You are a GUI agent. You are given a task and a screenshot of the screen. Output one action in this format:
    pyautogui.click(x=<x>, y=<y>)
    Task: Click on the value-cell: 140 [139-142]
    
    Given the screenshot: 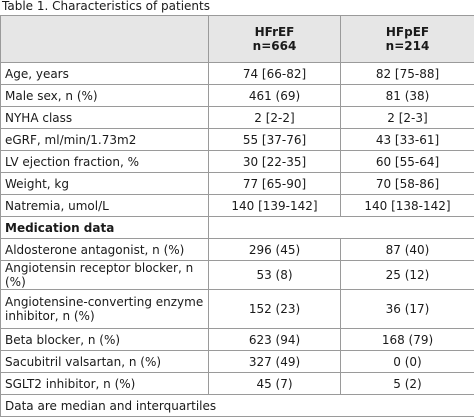 What is the action you would take?
    pyautogui.click(x=275, y=206)
    